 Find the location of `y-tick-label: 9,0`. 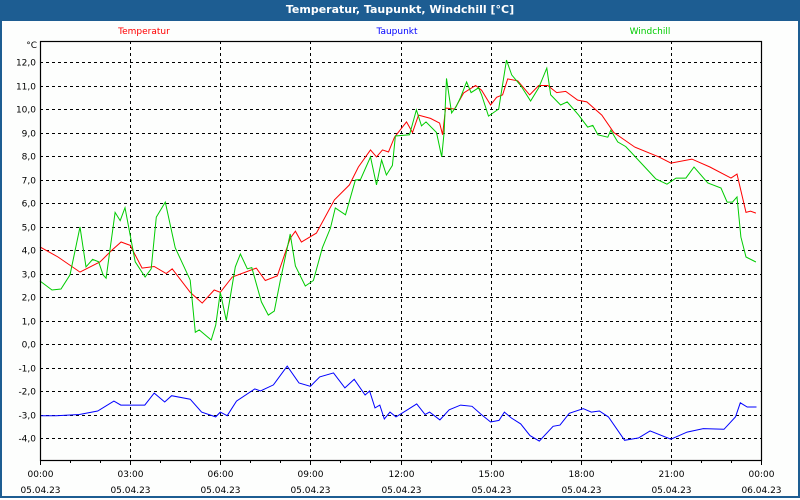

y-tick-label: 9,0 is located at coordinates (29, 135).